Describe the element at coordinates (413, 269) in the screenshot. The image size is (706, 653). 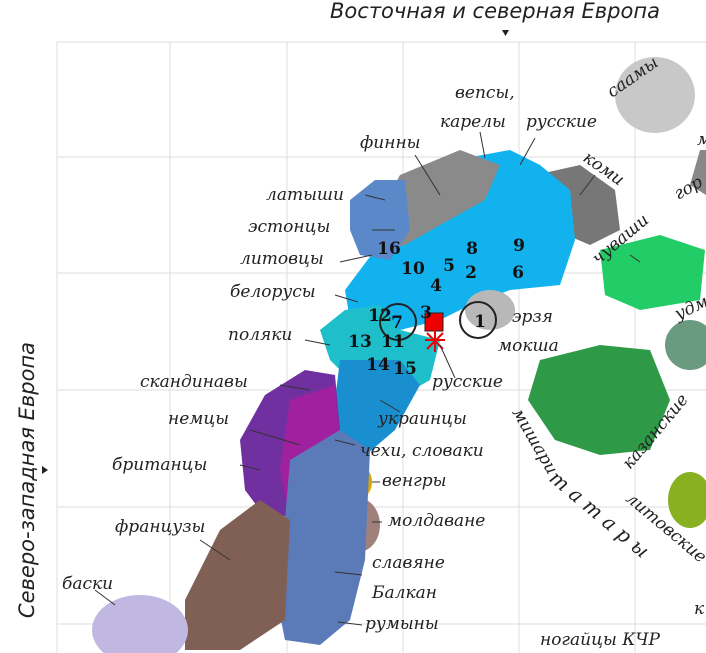
I see `number: 10` at that location.